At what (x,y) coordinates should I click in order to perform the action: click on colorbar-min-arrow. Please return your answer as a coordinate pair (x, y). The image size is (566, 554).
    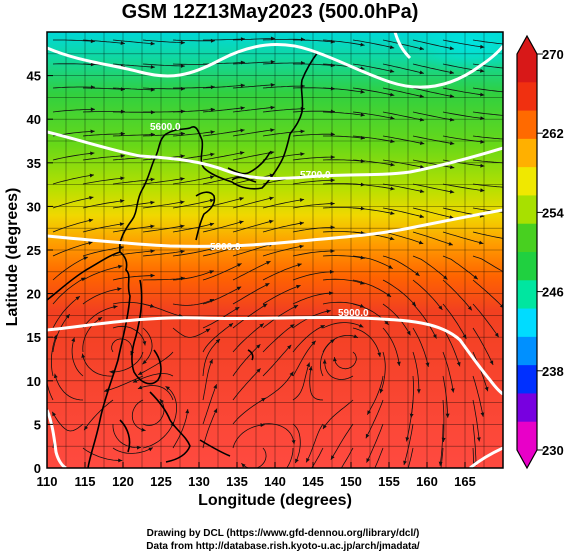
    Looking at the image, I should click on (527, 459).